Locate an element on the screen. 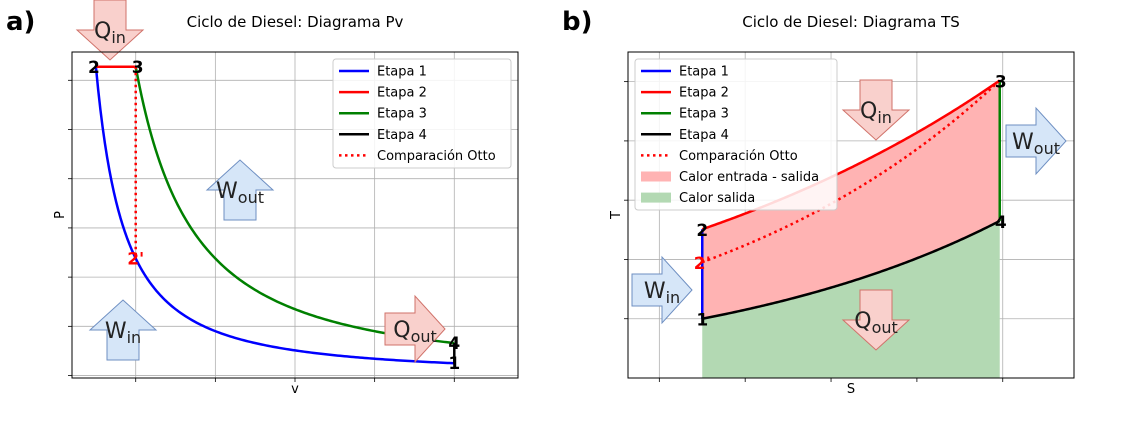  panel-label-a: a) is located at coordinates (20, 22).